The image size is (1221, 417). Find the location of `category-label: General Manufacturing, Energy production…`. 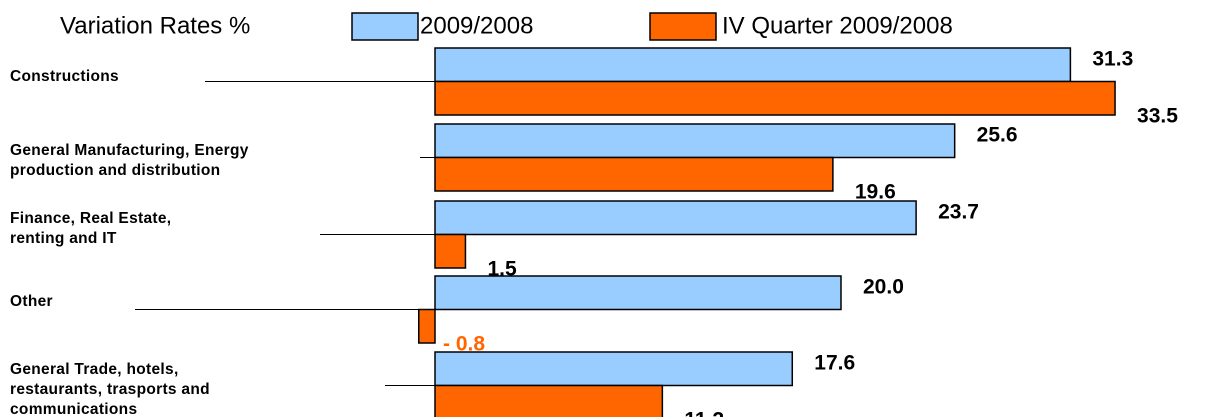

category-label: General Manufacturing, Energy production… is located at coordinates (129, 160).